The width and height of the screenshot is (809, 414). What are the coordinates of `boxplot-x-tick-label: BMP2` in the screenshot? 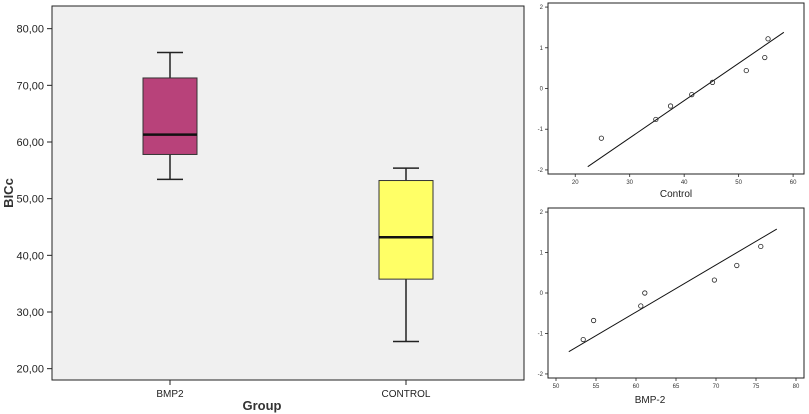 It's located at (170, 394).